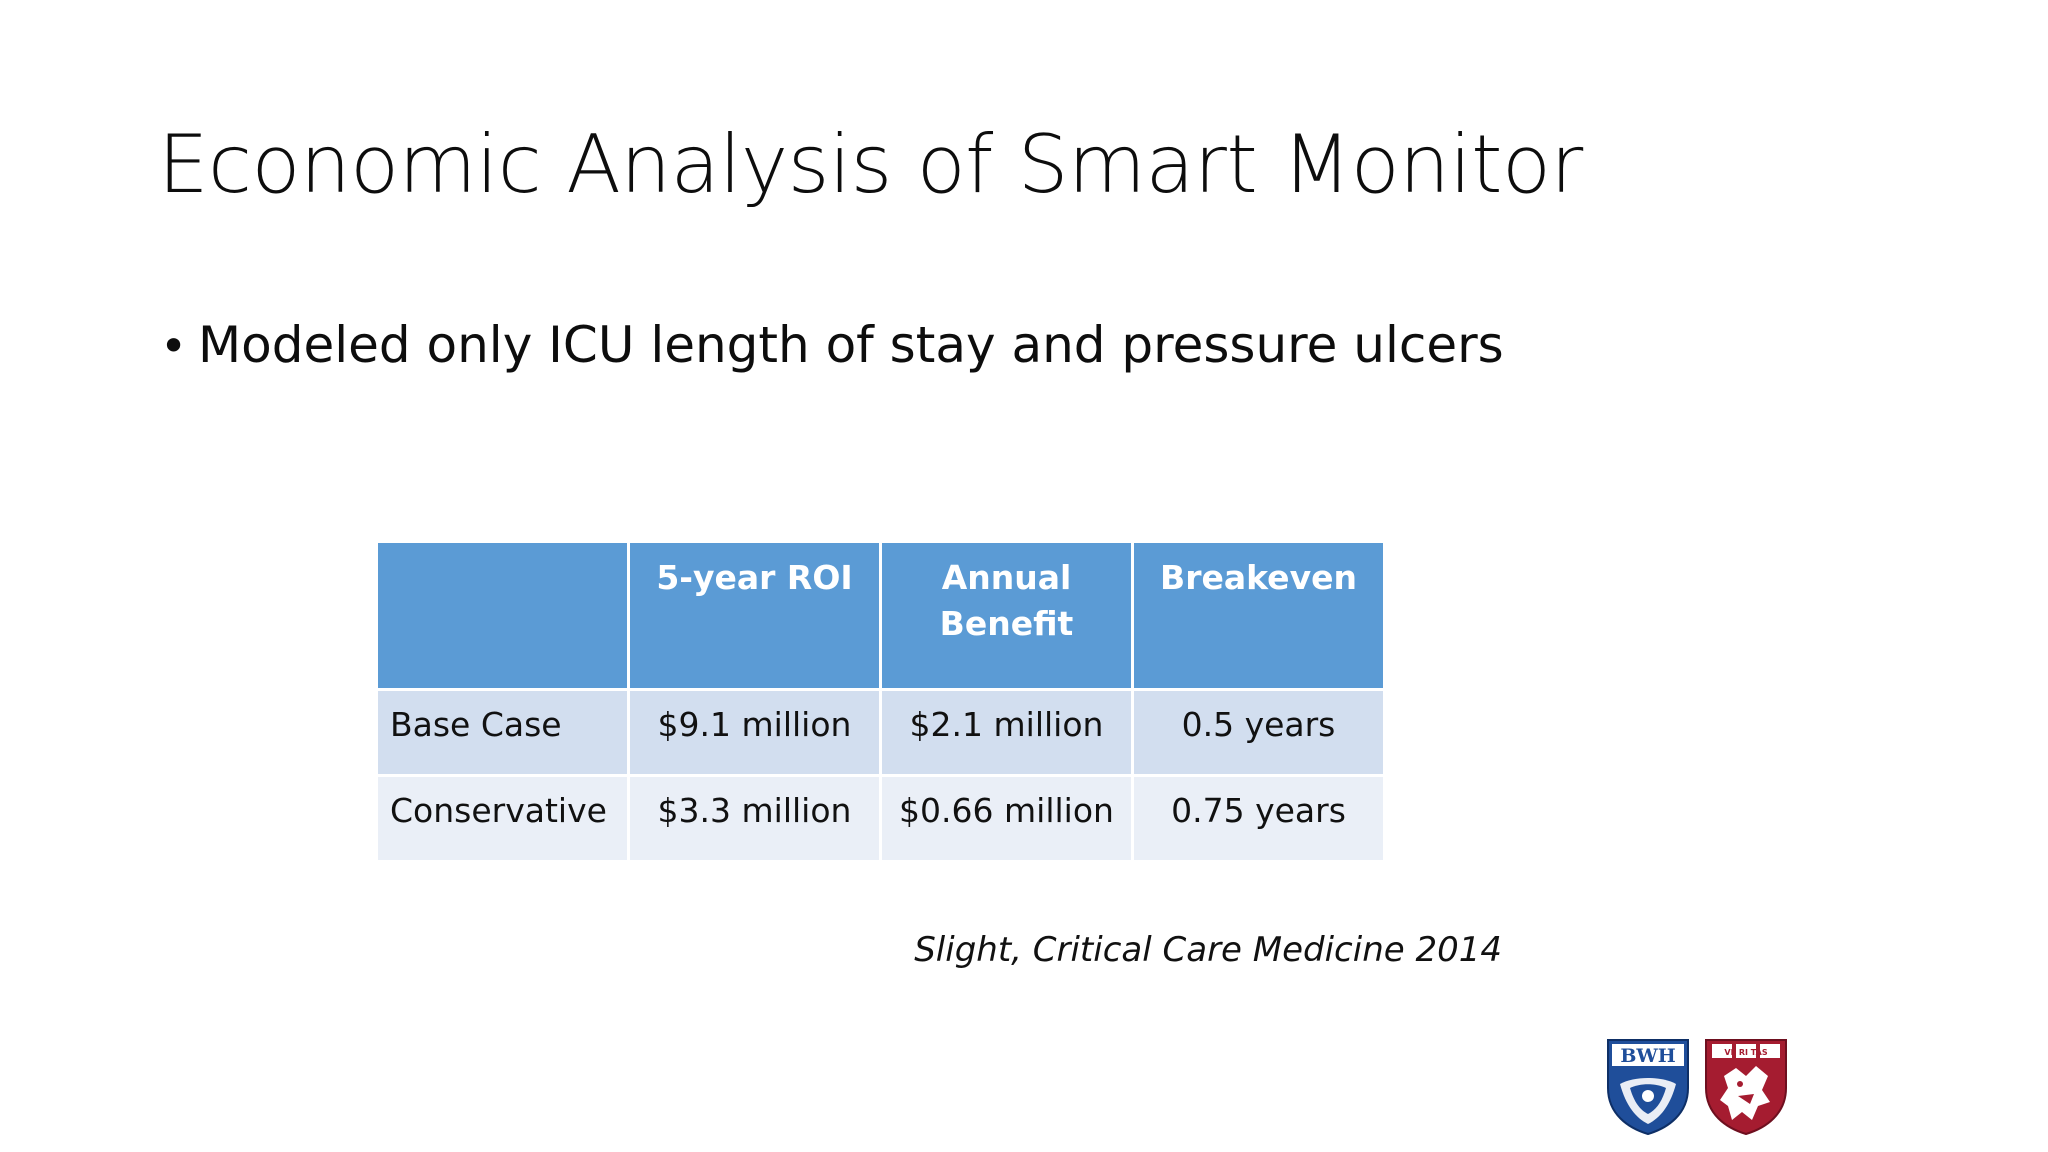  I want to click on citation: Slight, Critical Care Medicine 2014, so click(1208, 950).